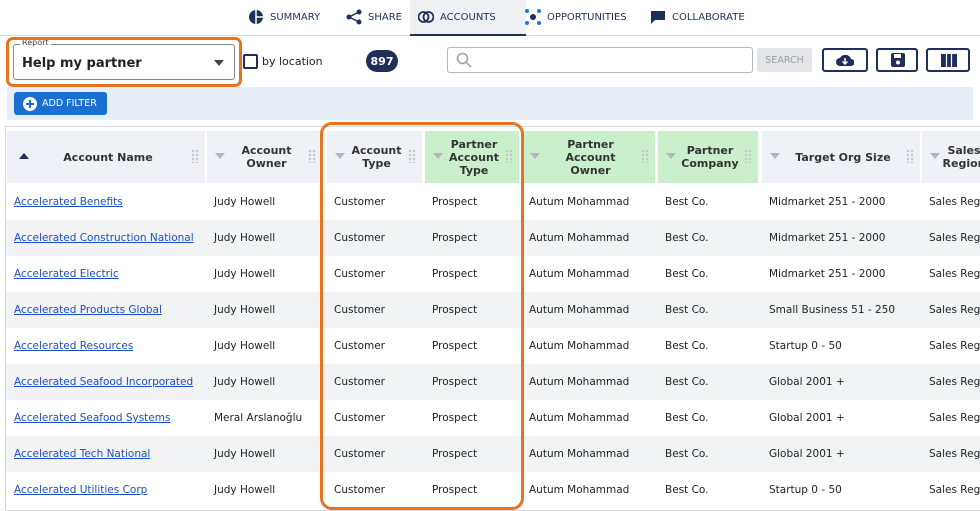 The height and width of the screenshot is (511, 980). What do you see at coordinates (784, 60) in the screenshot?
I see `search-button: SEARCH` at bounding box center [784, 60].